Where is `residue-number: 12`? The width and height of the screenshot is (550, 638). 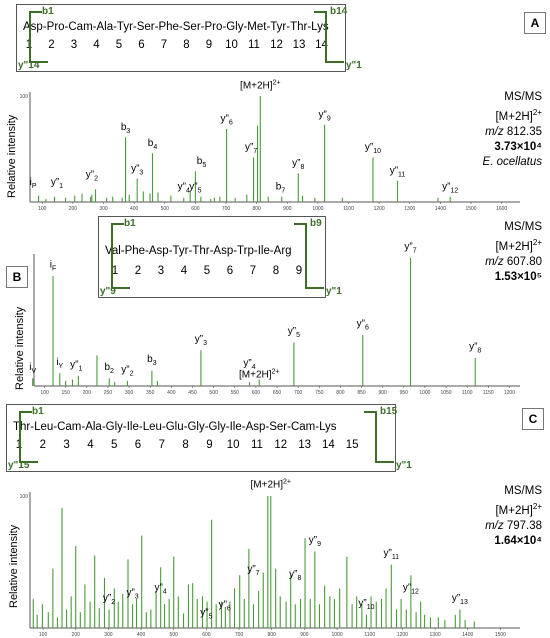 residue-number: 12 is located at coordinates (281, 445).